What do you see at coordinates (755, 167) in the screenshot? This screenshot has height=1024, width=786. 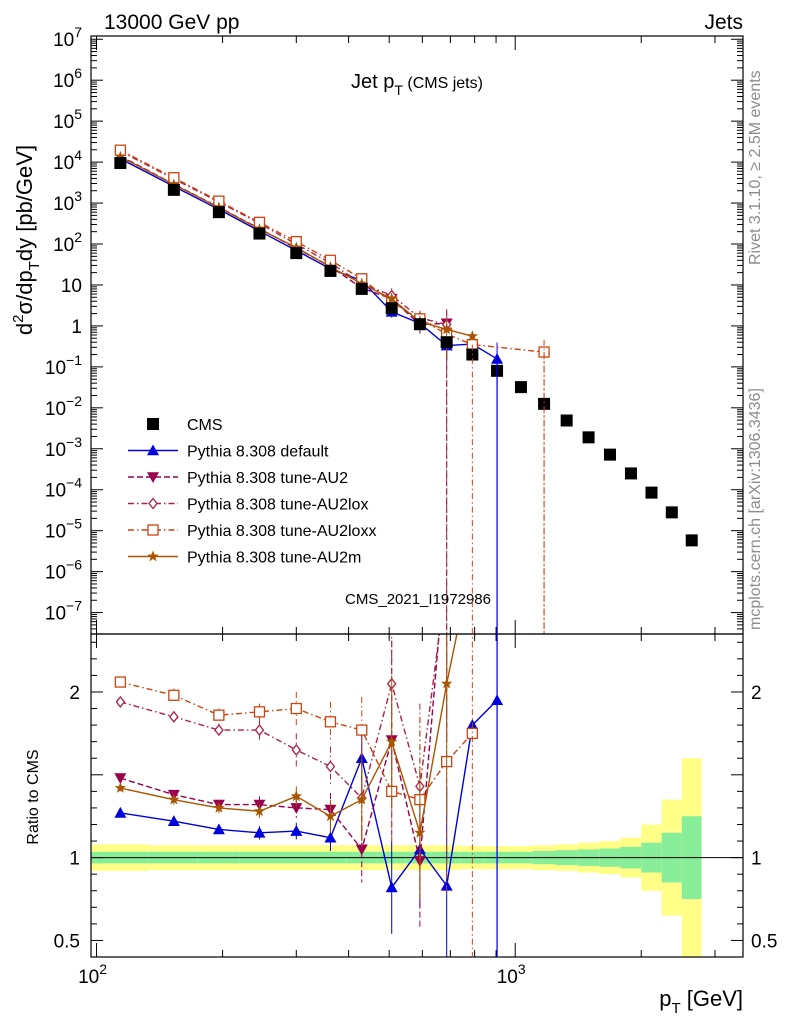 I see `rivet-label: Rivet 3.1.10, ≥ 2.5M events` at bounding box center [755, 167].